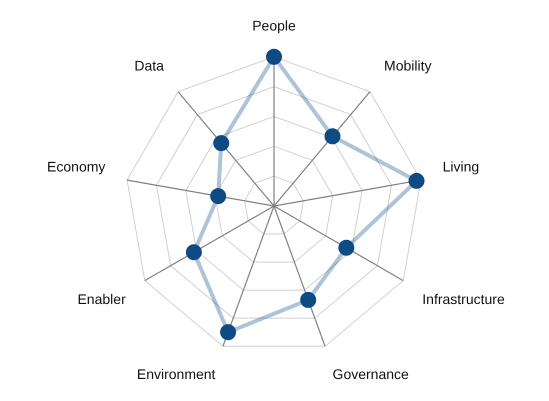 The width and height of the screenshot is (549, 401). What do you see at coordinates (461, 166) in the screenshot?
I see `spoke-label: Living` at bounding box center [461, 166].